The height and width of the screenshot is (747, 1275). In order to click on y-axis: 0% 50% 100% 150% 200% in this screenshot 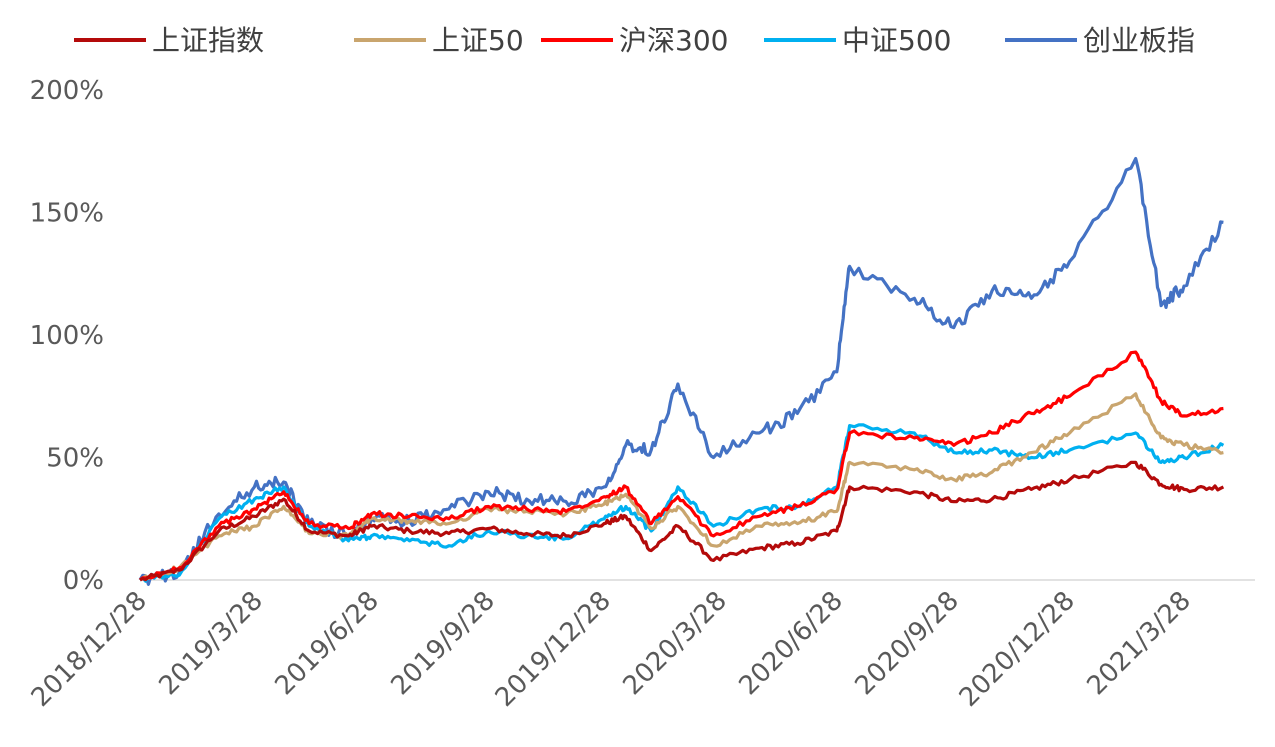, I will do `click(67, 336)`.